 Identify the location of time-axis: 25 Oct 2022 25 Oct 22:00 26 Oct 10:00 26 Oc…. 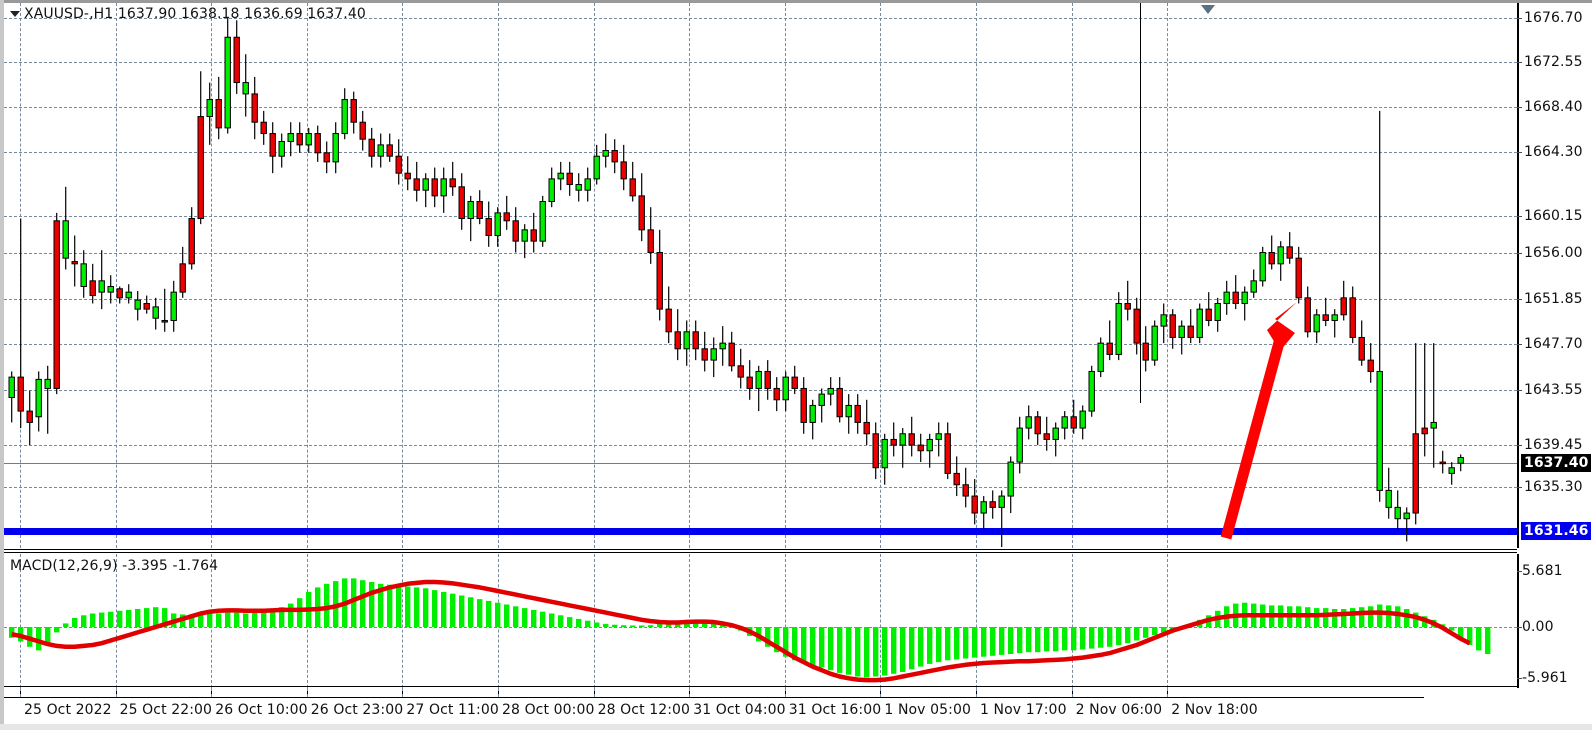
(760, 706).